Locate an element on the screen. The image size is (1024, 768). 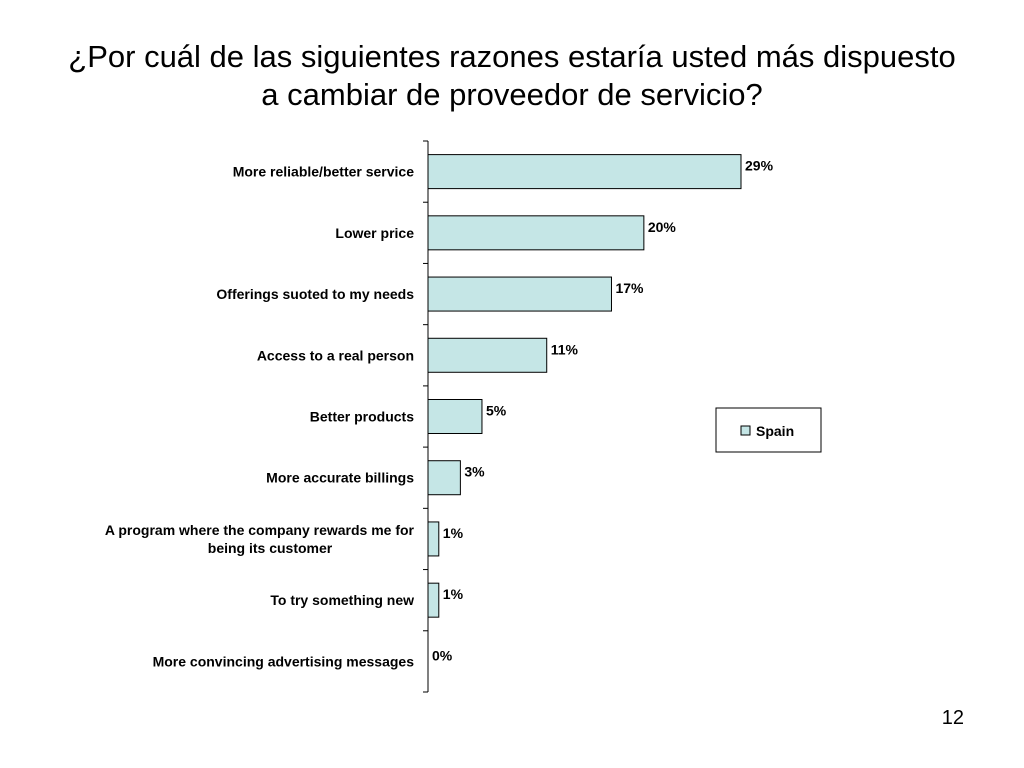
legend: Spain is located at coordinates (768, 430).